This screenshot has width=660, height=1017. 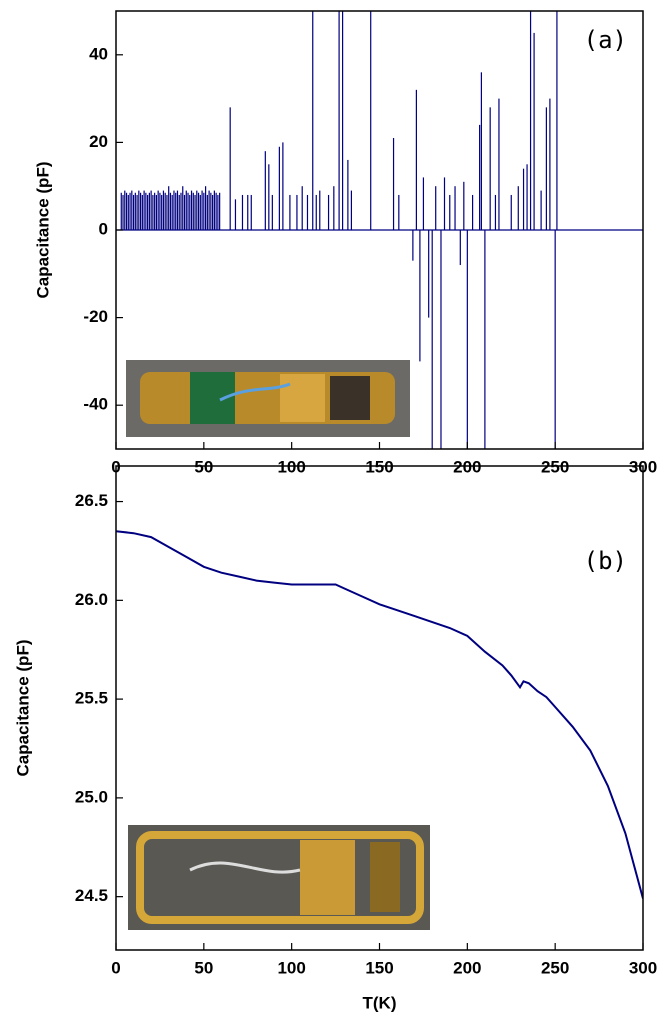 What do you see at coordinates (95, 316) in the screenshot?
I see `y-tick-label: -20` at bounding box center [95, 316].